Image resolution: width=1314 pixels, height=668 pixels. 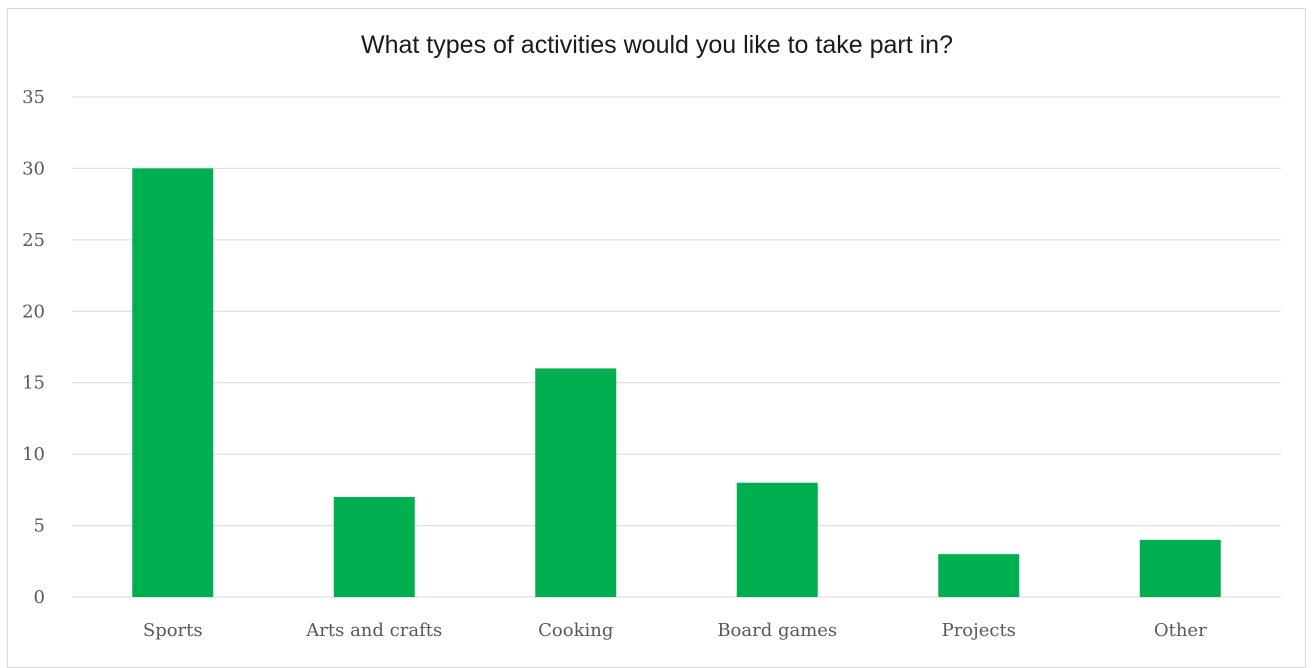 I want to click on bar-cooking, so click(x=576, y=482).